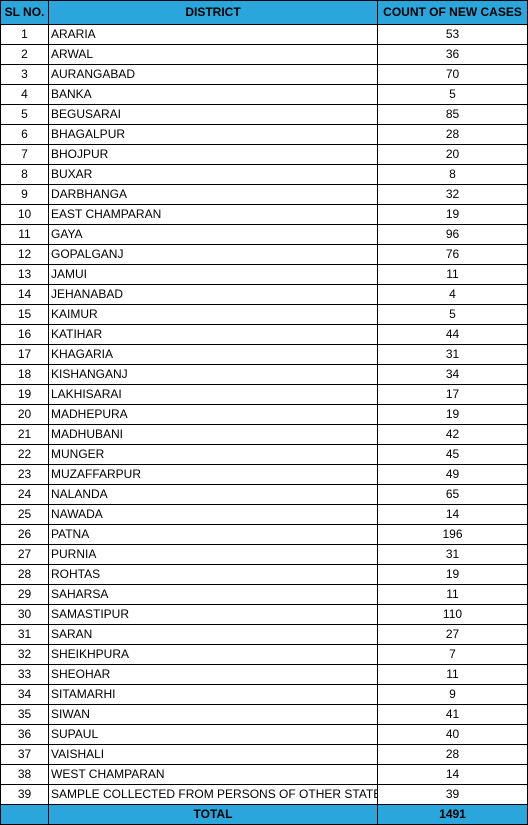 The height and width of the screenshot is (825, 528). I want to click on header-district: DISTRICT, so click(213, 12).